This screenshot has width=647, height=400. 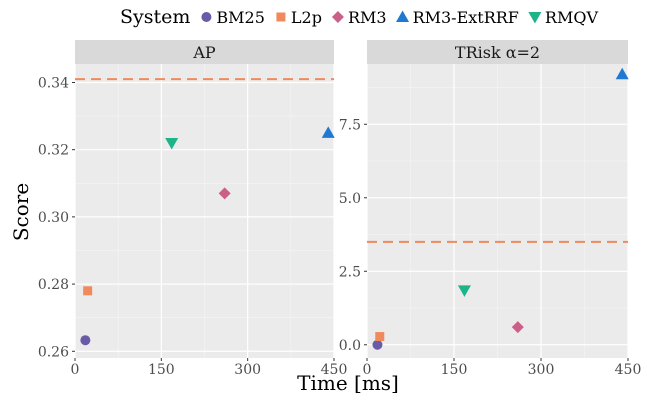 I want to click on panel-title: AP, so click(x=204, y=52).